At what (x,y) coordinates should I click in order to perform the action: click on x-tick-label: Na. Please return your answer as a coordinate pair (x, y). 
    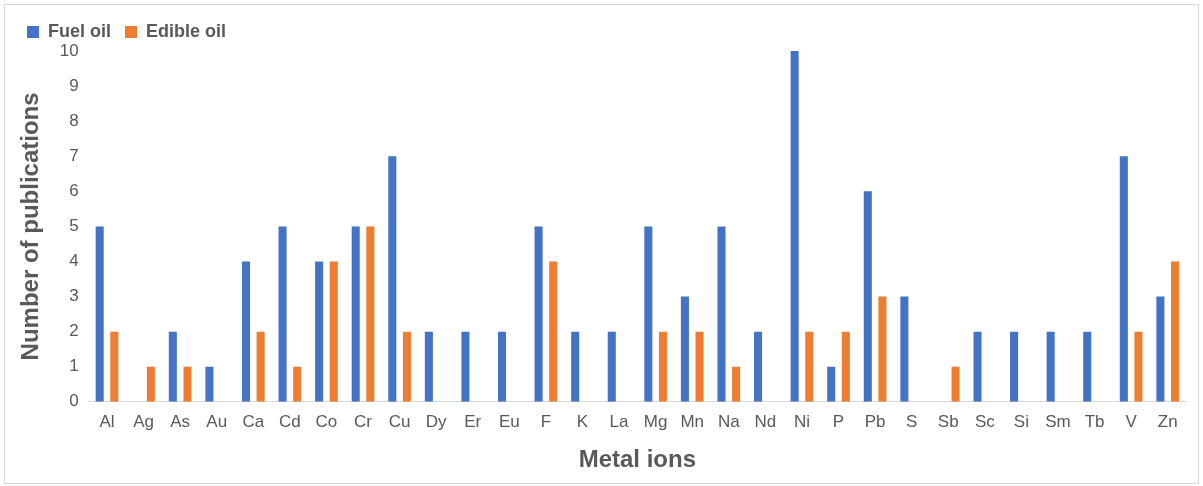
    Looking at the image, I should click on (729, 421).